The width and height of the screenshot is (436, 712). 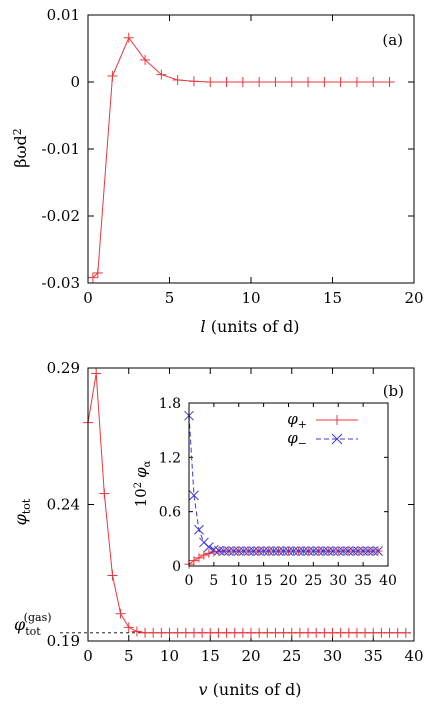 What do you see at coordinates (61, 283) in the screenshot?
I see `panel-a-y-tick-label: -0.03` at bounding box center [61, 283].